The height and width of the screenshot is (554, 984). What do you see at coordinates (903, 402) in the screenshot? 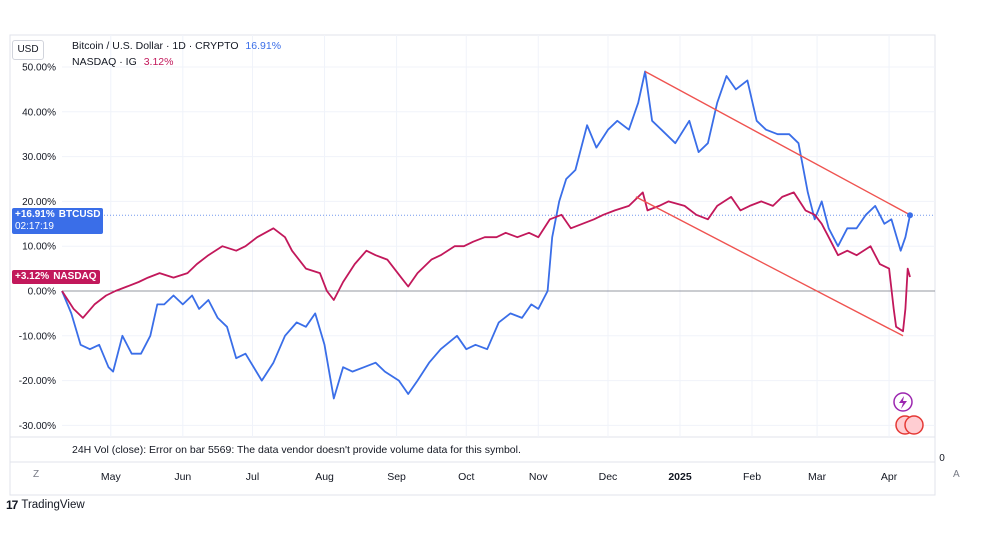
I see `lightning-bolt-icon` at bounding box center [903, 402].